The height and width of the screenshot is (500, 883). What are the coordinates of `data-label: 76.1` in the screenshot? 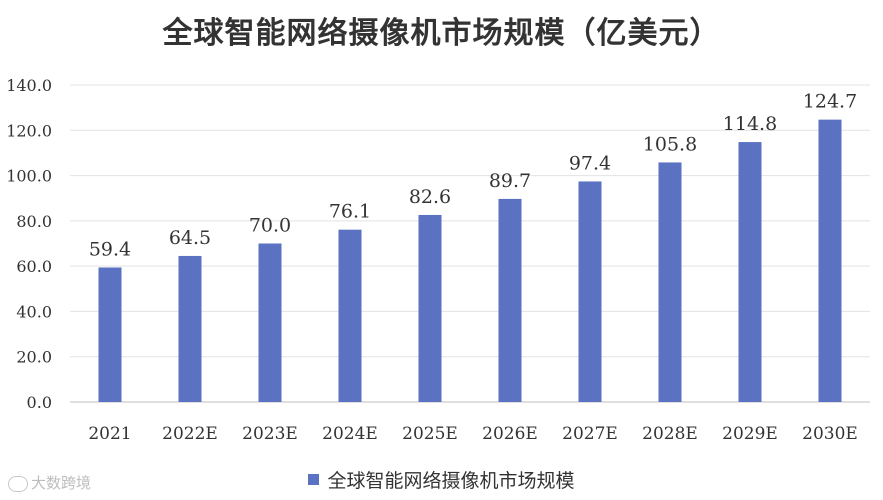 It's located at (350, 212).